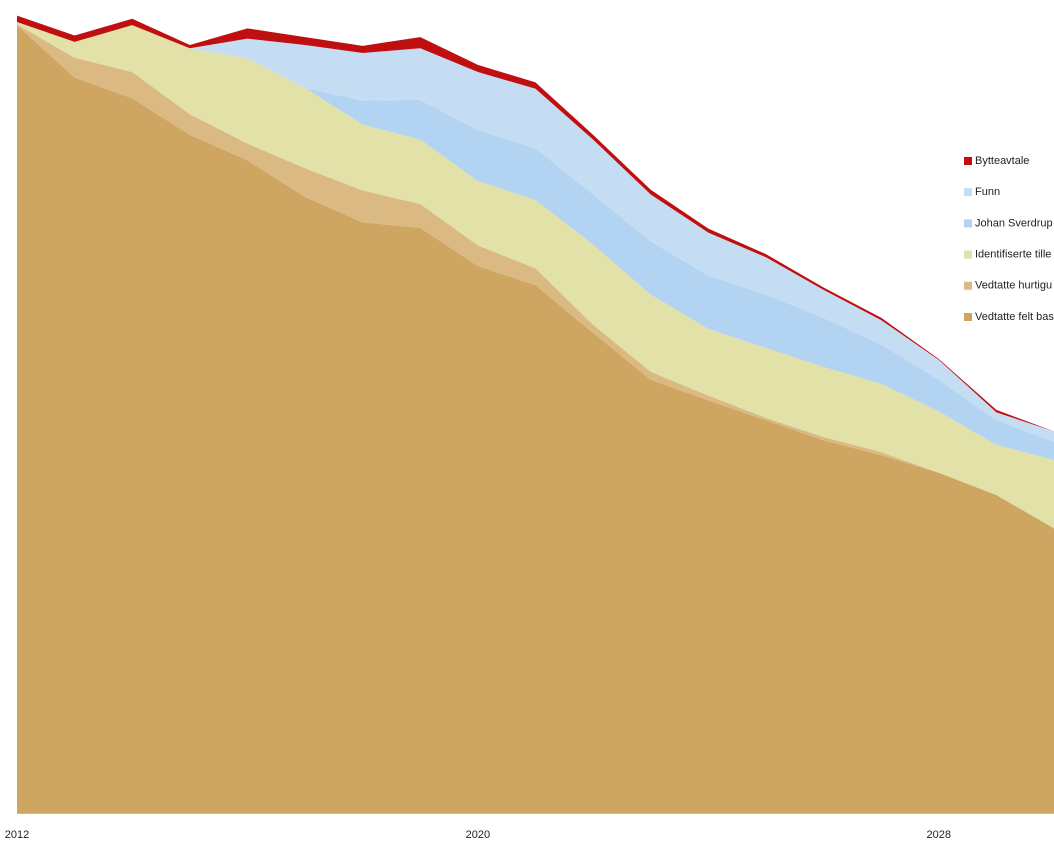 The image size is (1054, 850). What do you see at coordinates (1014, 317) in the screenshot?
I see `legend-label: Vedtatte felt bas` at bounding box center [1014, 317].